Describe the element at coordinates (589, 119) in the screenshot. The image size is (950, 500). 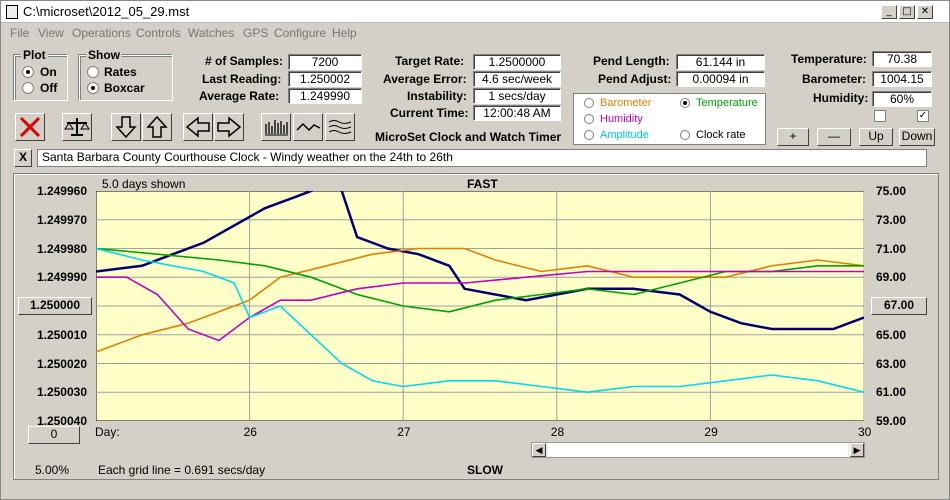
I see `humidity-radio` at that location.